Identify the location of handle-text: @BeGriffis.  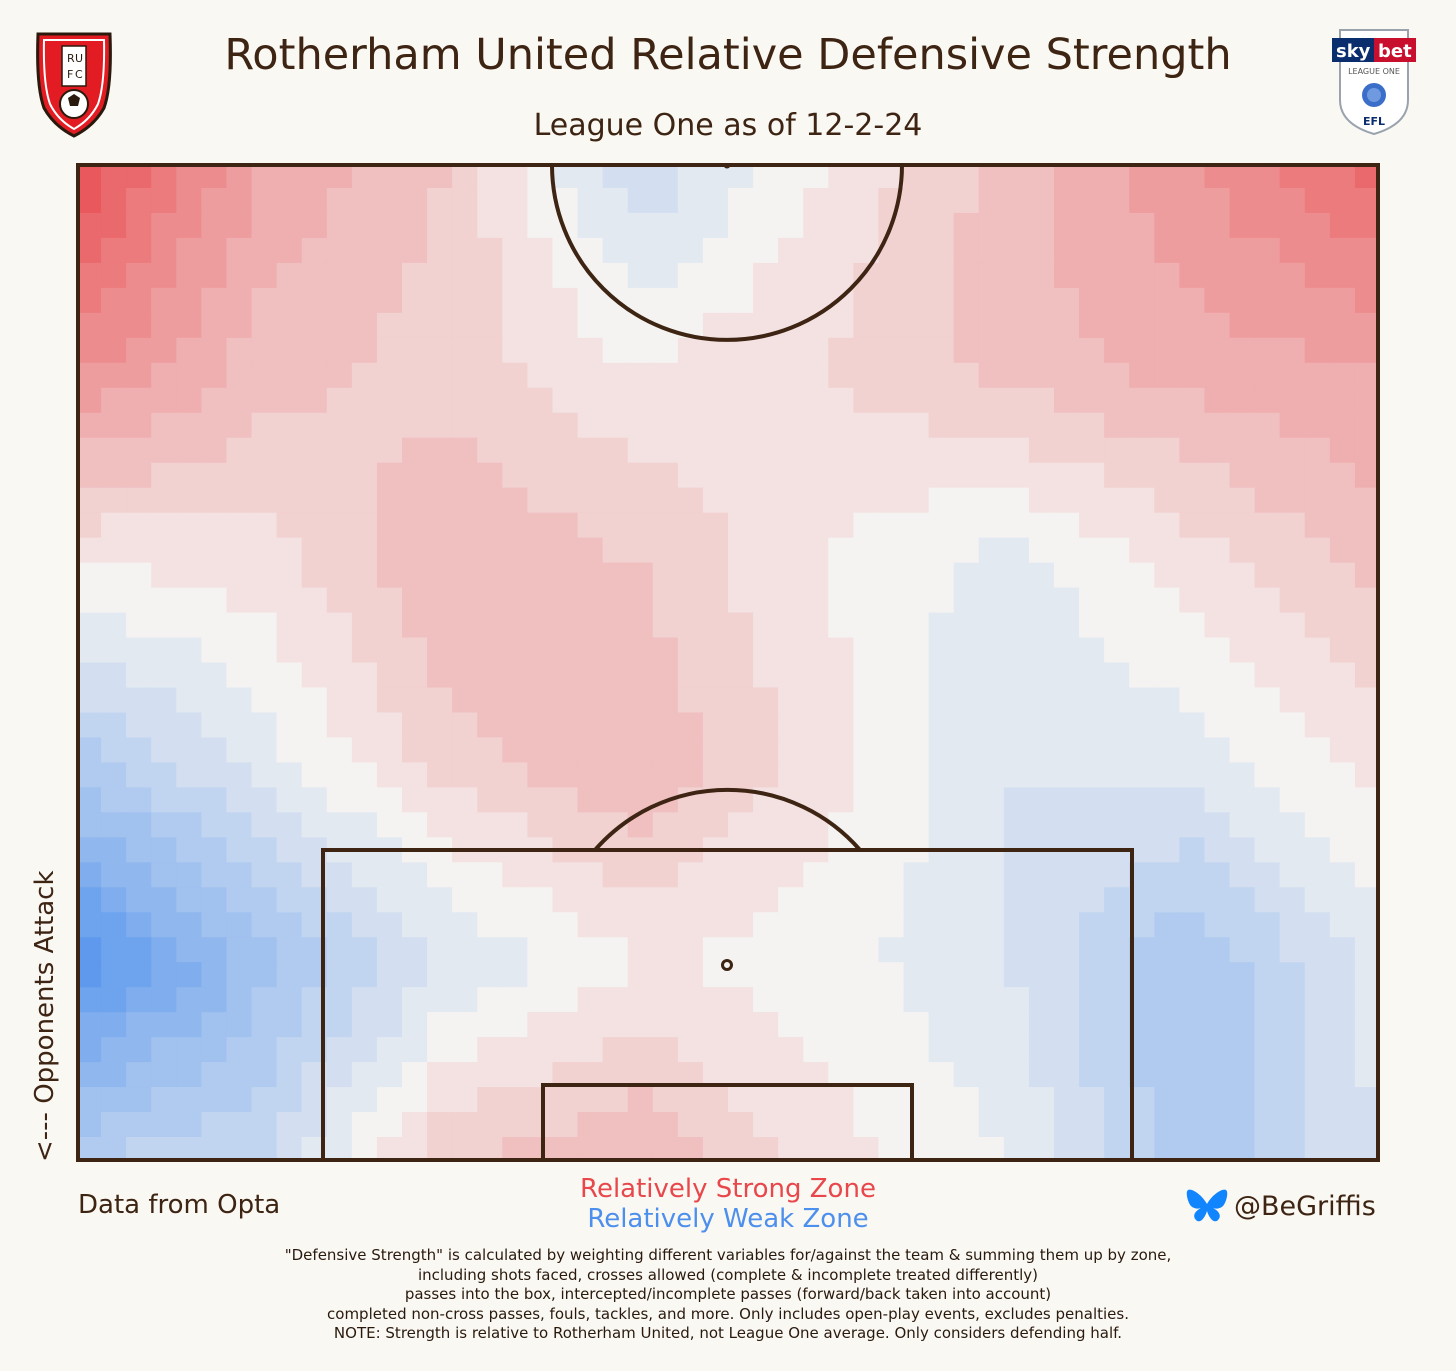
(1305, 1206).